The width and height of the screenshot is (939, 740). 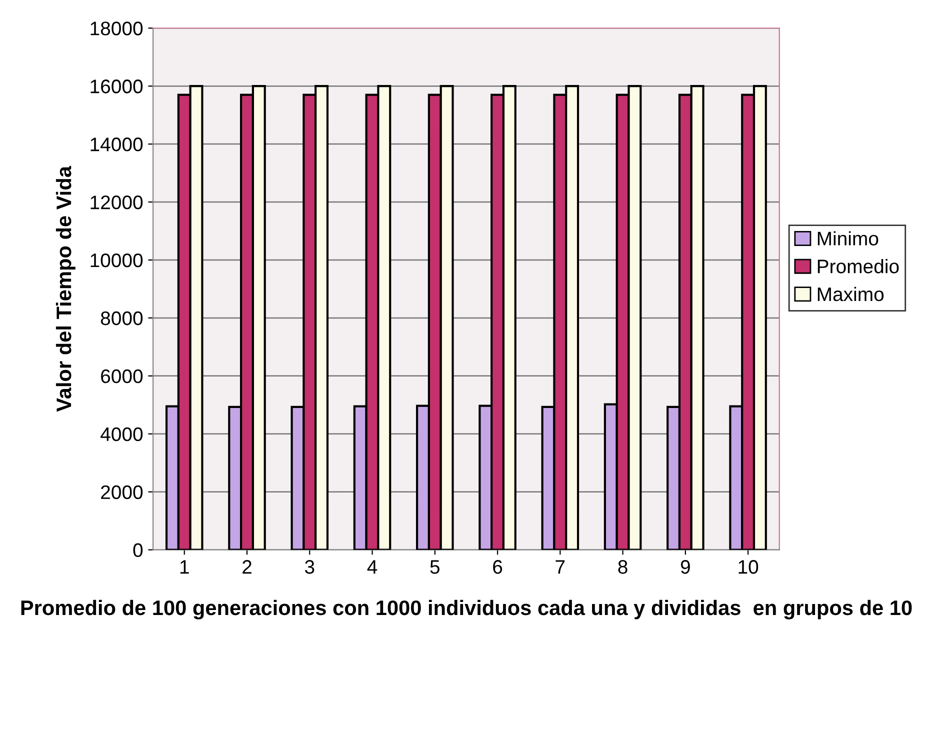 I want to click on legend-label: Promedio, so click(x=858, y=266).